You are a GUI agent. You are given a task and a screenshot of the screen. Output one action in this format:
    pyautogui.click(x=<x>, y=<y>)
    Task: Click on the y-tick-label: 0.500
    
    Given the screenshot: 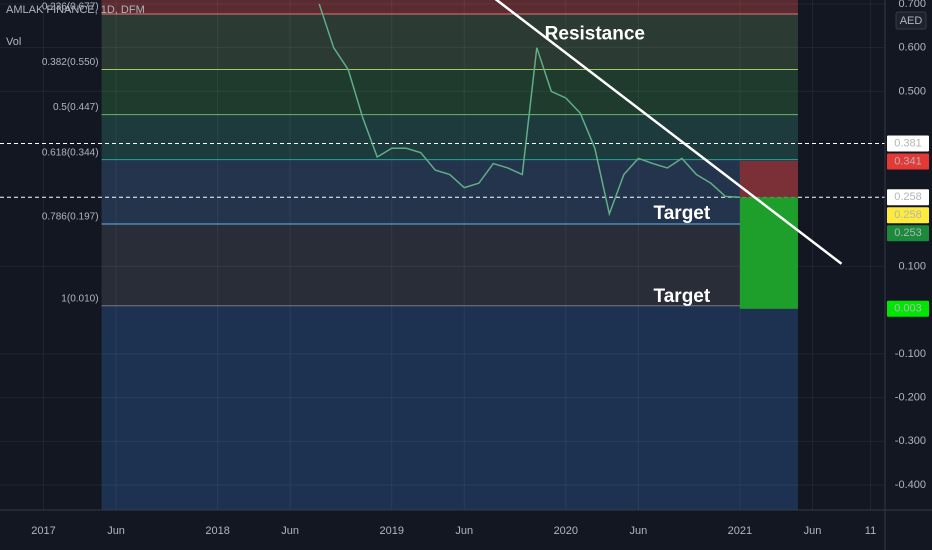 What is the action you would take?
    pyautogui.click(x=912, y=91)
    